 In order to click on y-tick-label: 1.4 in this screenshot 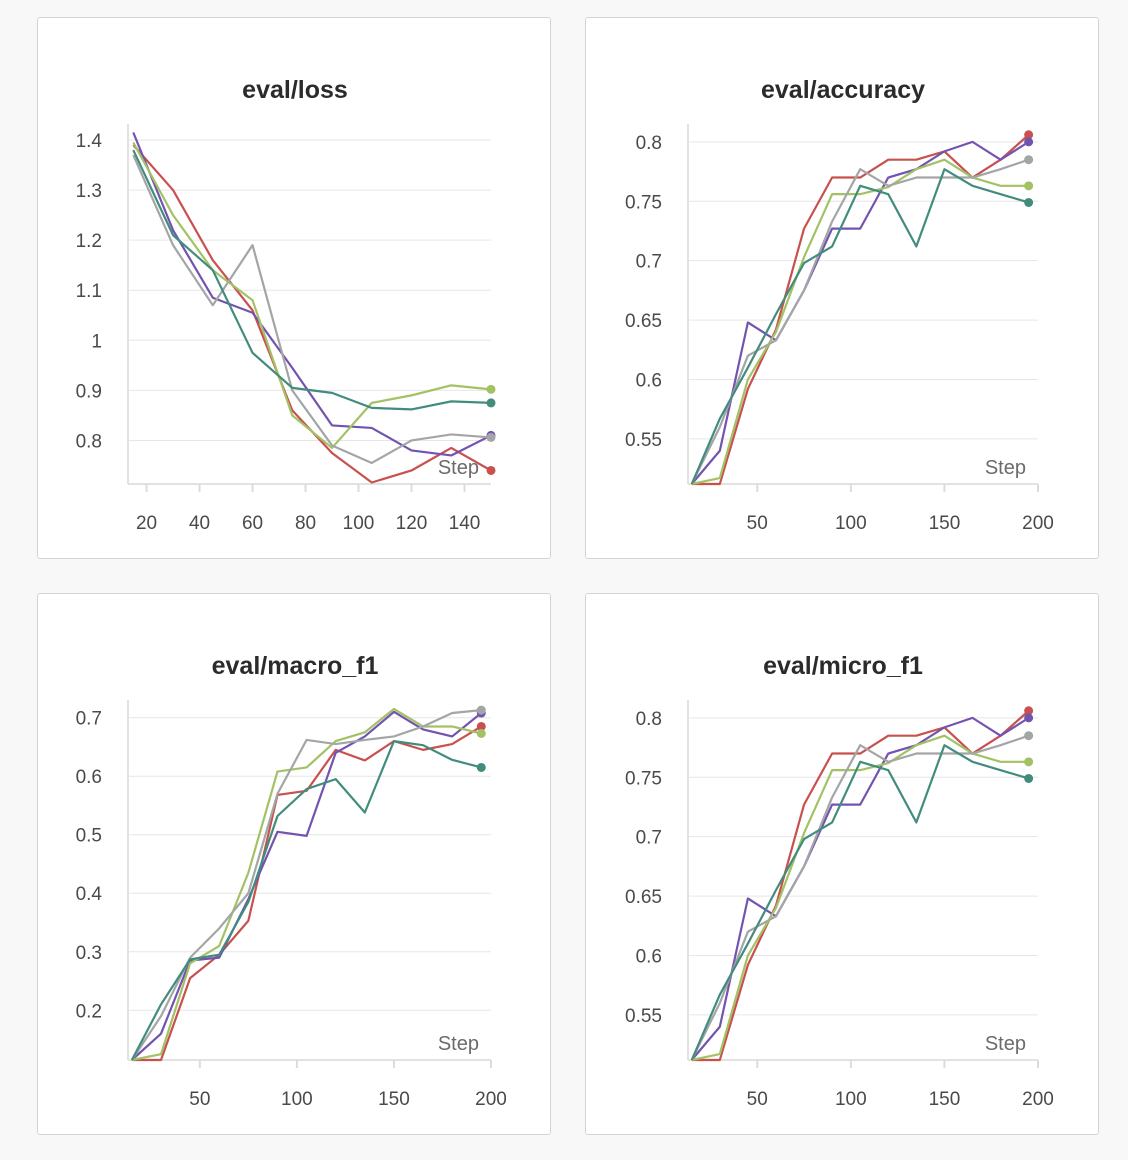, I will do `click(89, 141)`.